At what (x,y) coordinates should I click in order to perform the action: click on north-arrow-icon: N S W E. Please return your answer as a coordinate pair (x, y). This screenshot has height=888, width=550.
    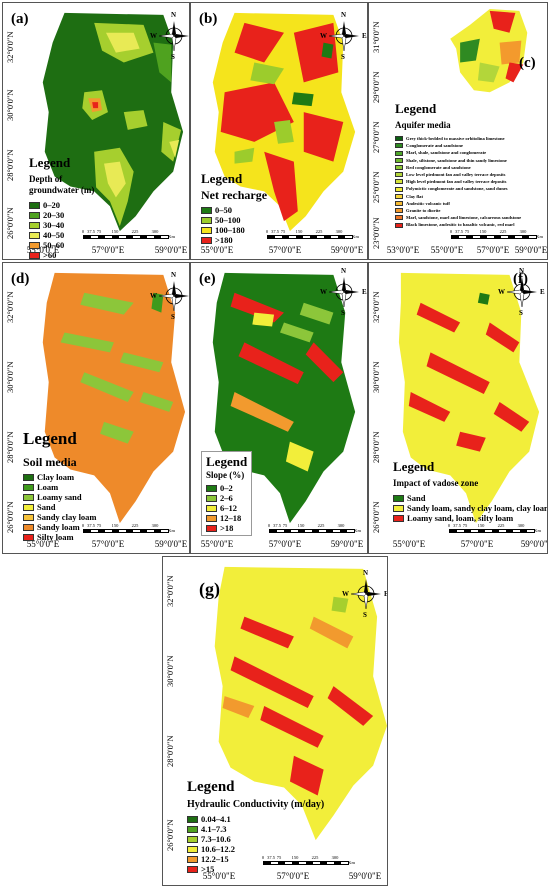
    Looking at the image, I should click on (343, 292).